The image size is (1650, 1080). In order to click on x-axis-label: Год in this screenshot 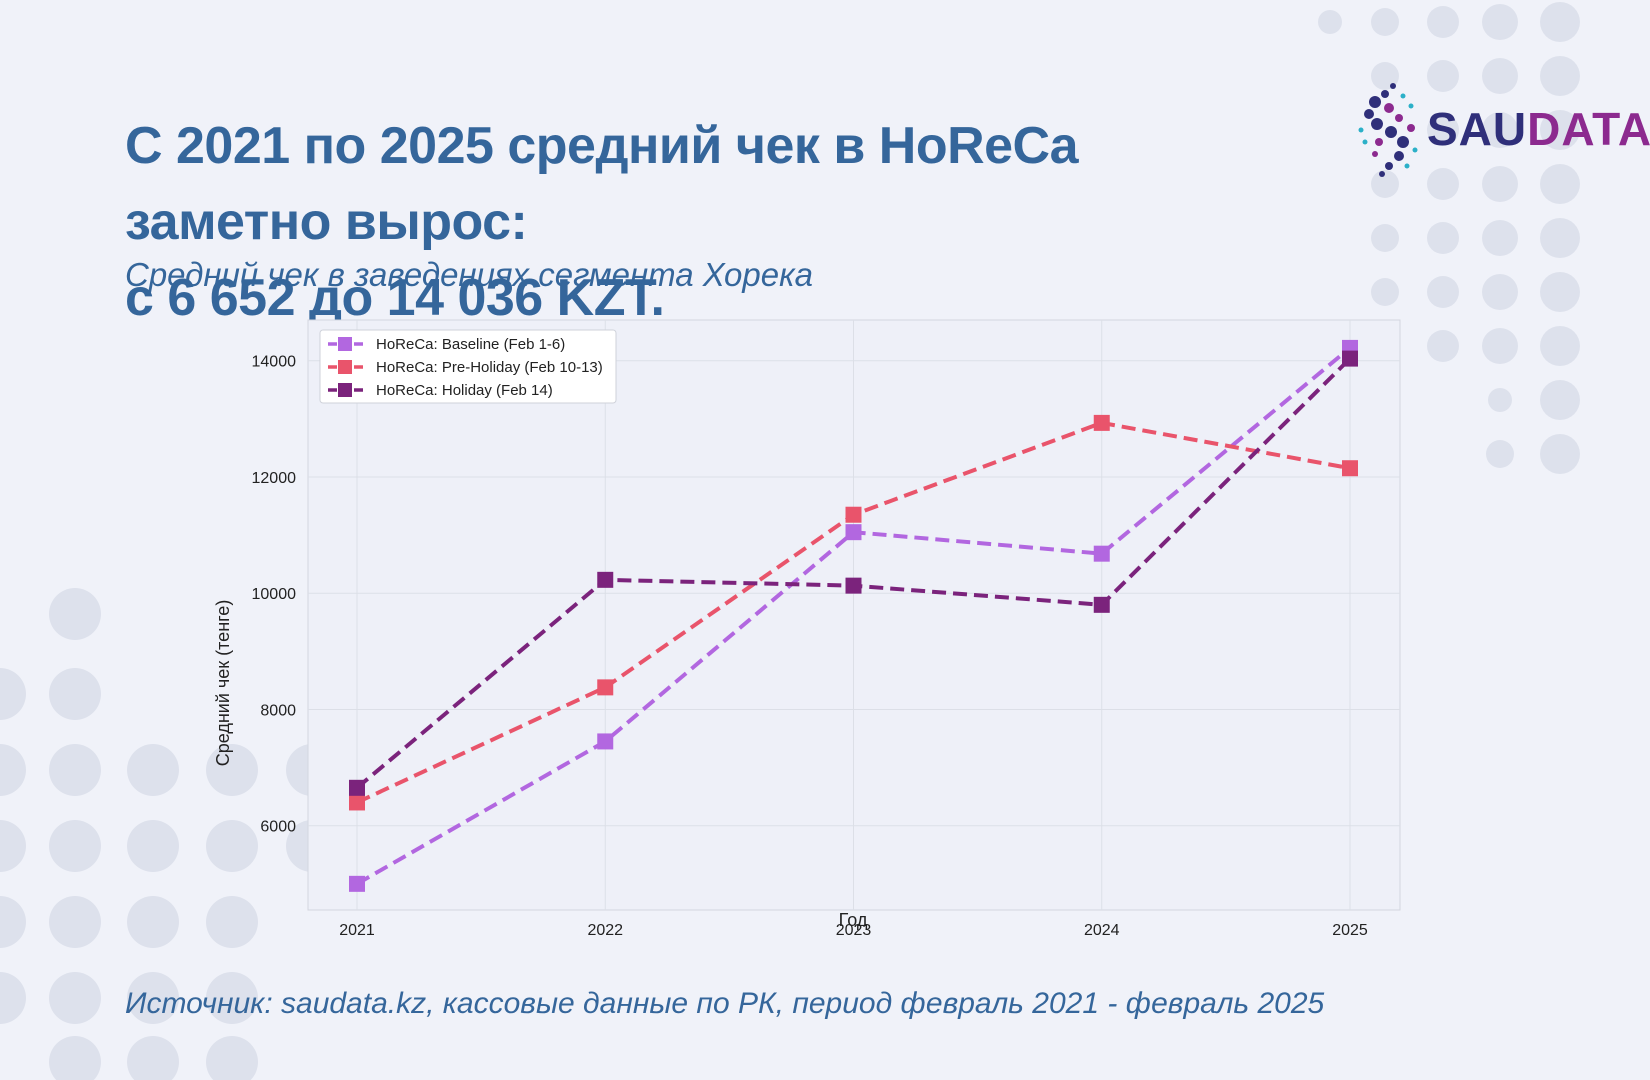, I will do `click(853, 920)`.